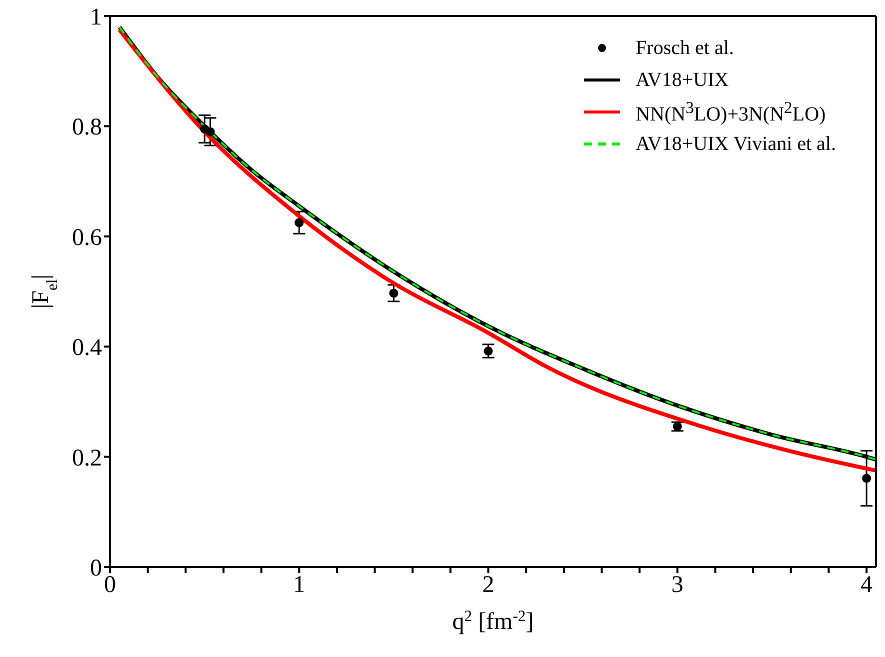 The image size is (885, 657). Describe the element at coordinates (87, 348) in the screenshot. I see `y-tick-label: 0.4` at that location.